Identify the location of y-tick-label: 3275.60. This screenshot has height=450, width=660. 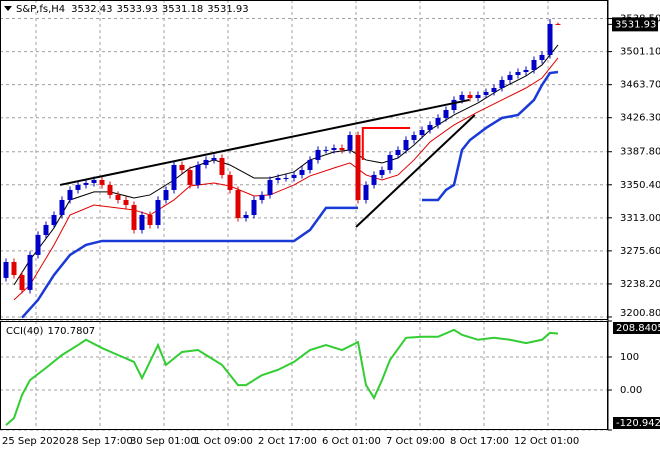
(640, 251).